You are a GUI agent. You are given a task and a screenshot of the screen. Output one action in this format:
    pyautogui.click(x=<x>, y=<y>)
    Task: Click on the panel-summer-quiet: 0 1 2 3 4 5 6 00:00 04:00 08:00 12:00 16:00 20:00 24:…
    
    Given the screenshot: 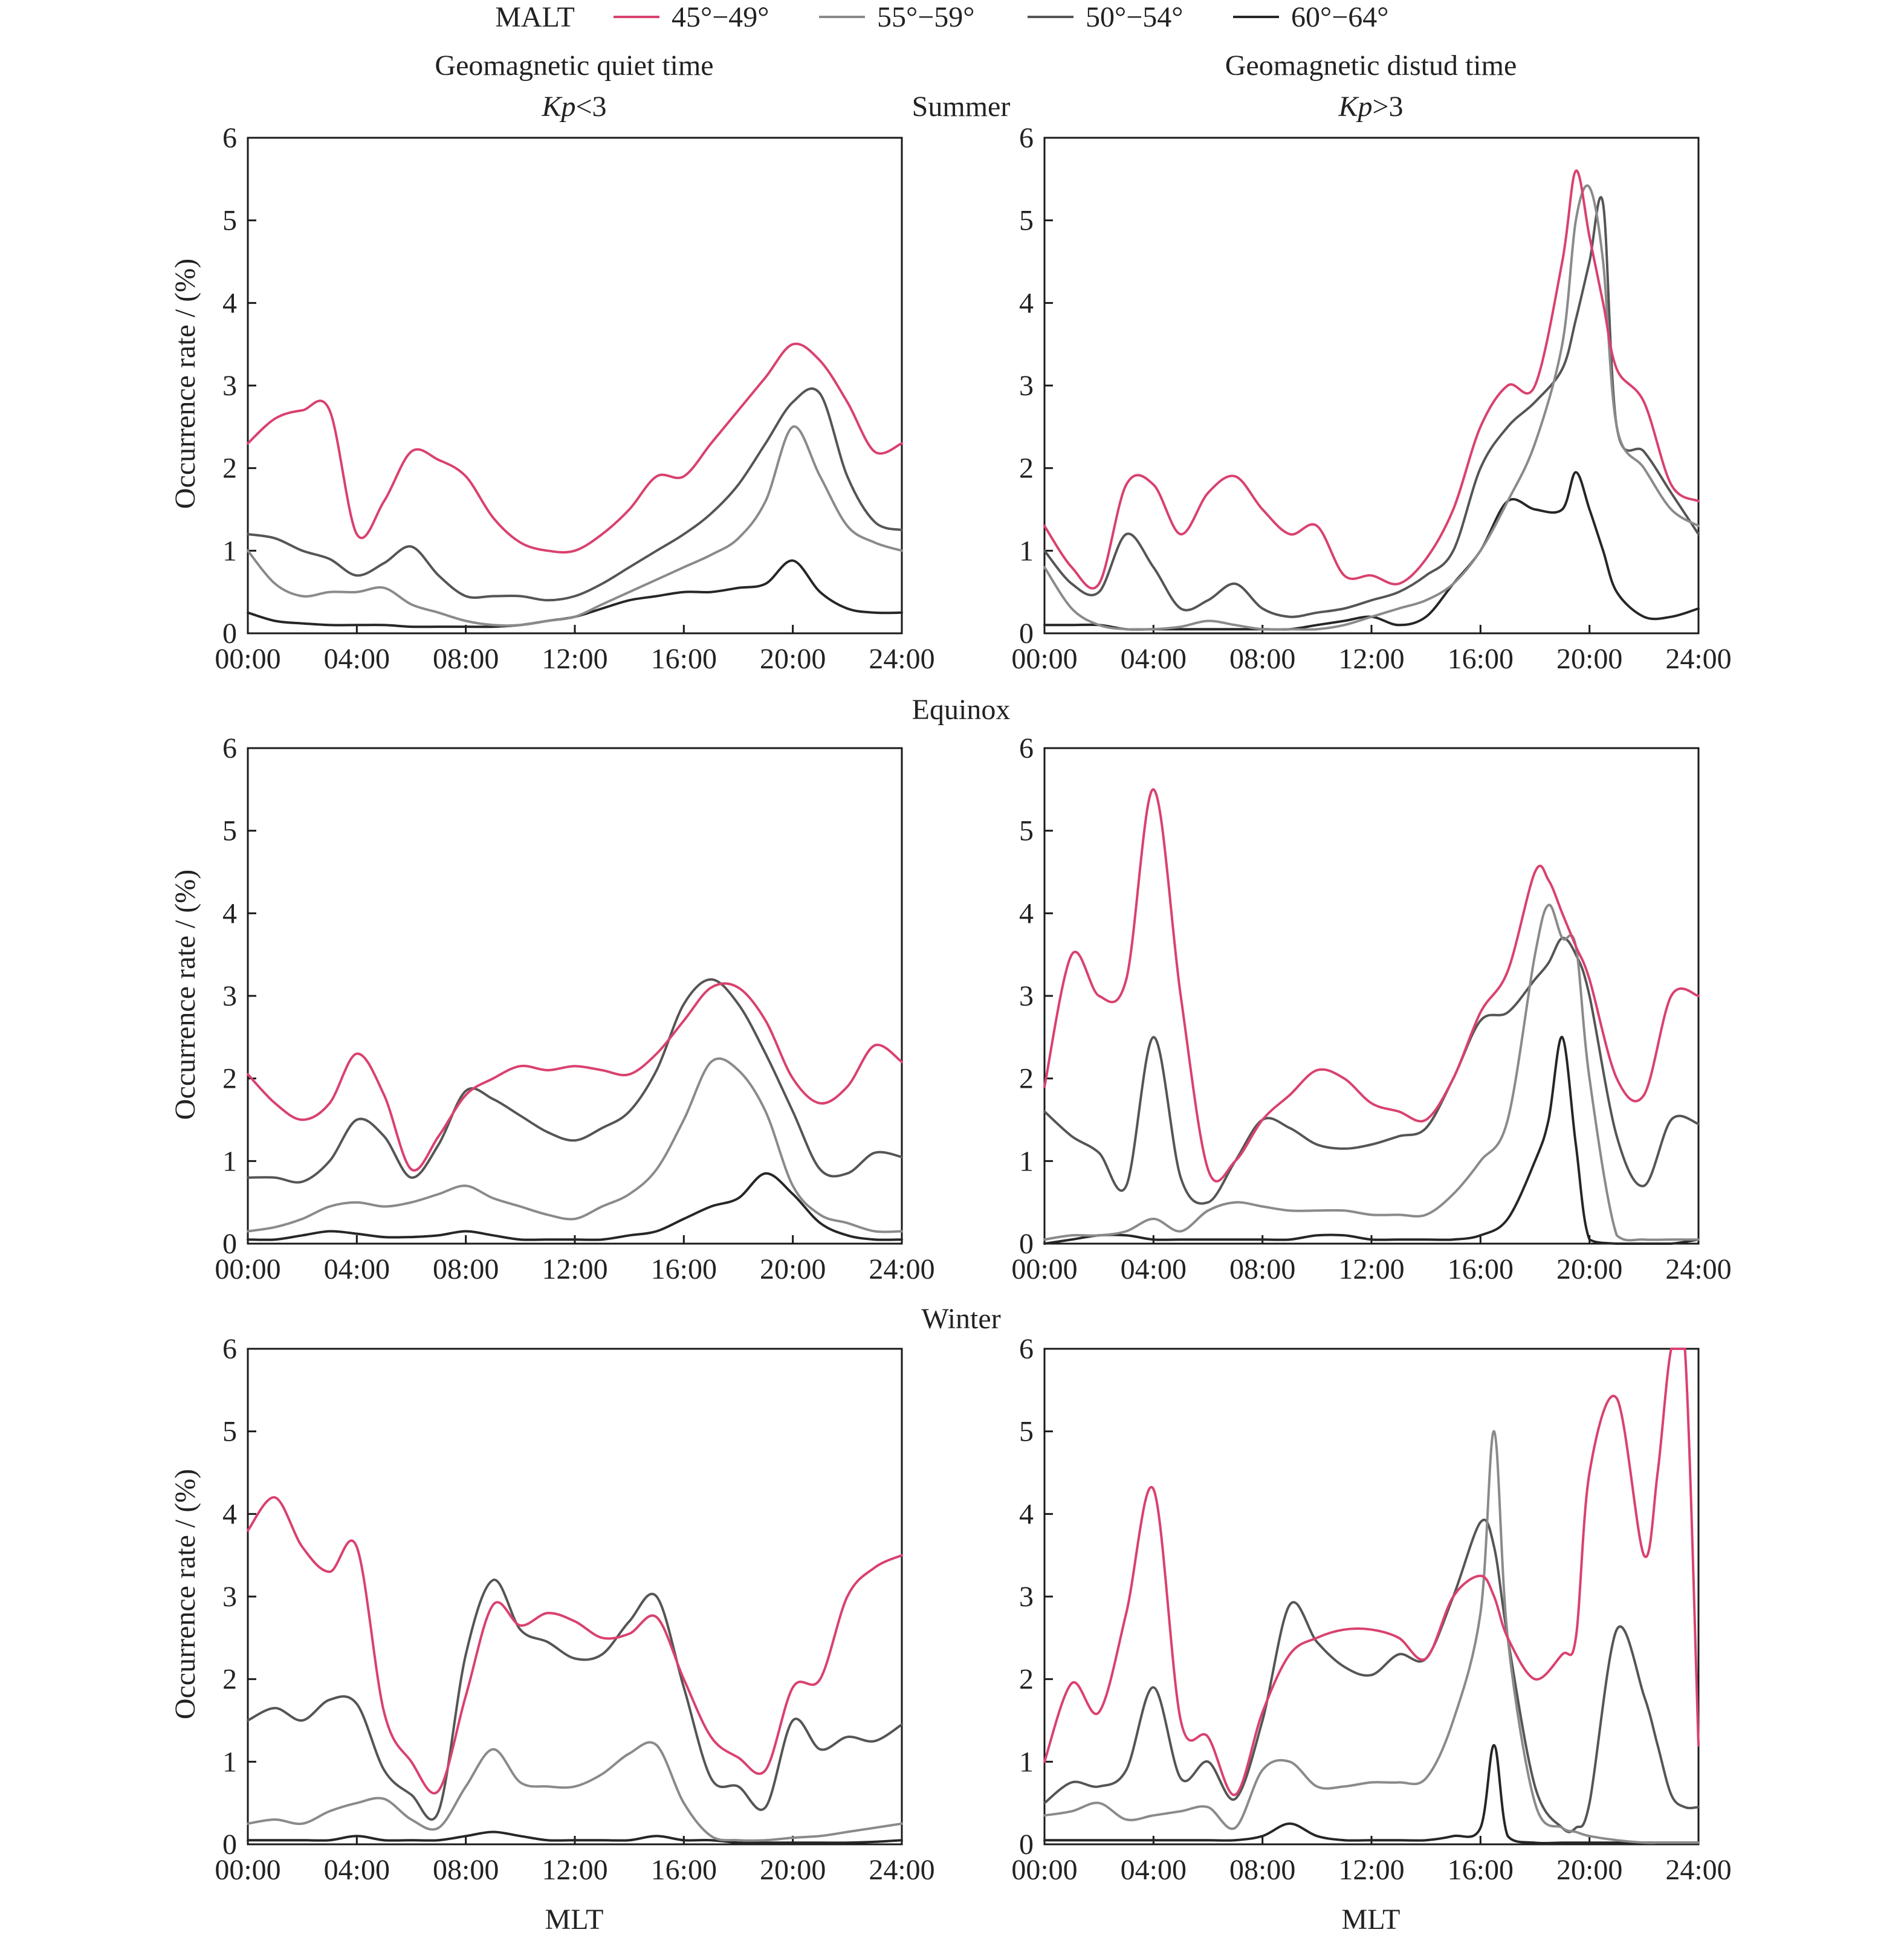 What is the action you would take?
    pyautogui.click(x=574, y=398)
    